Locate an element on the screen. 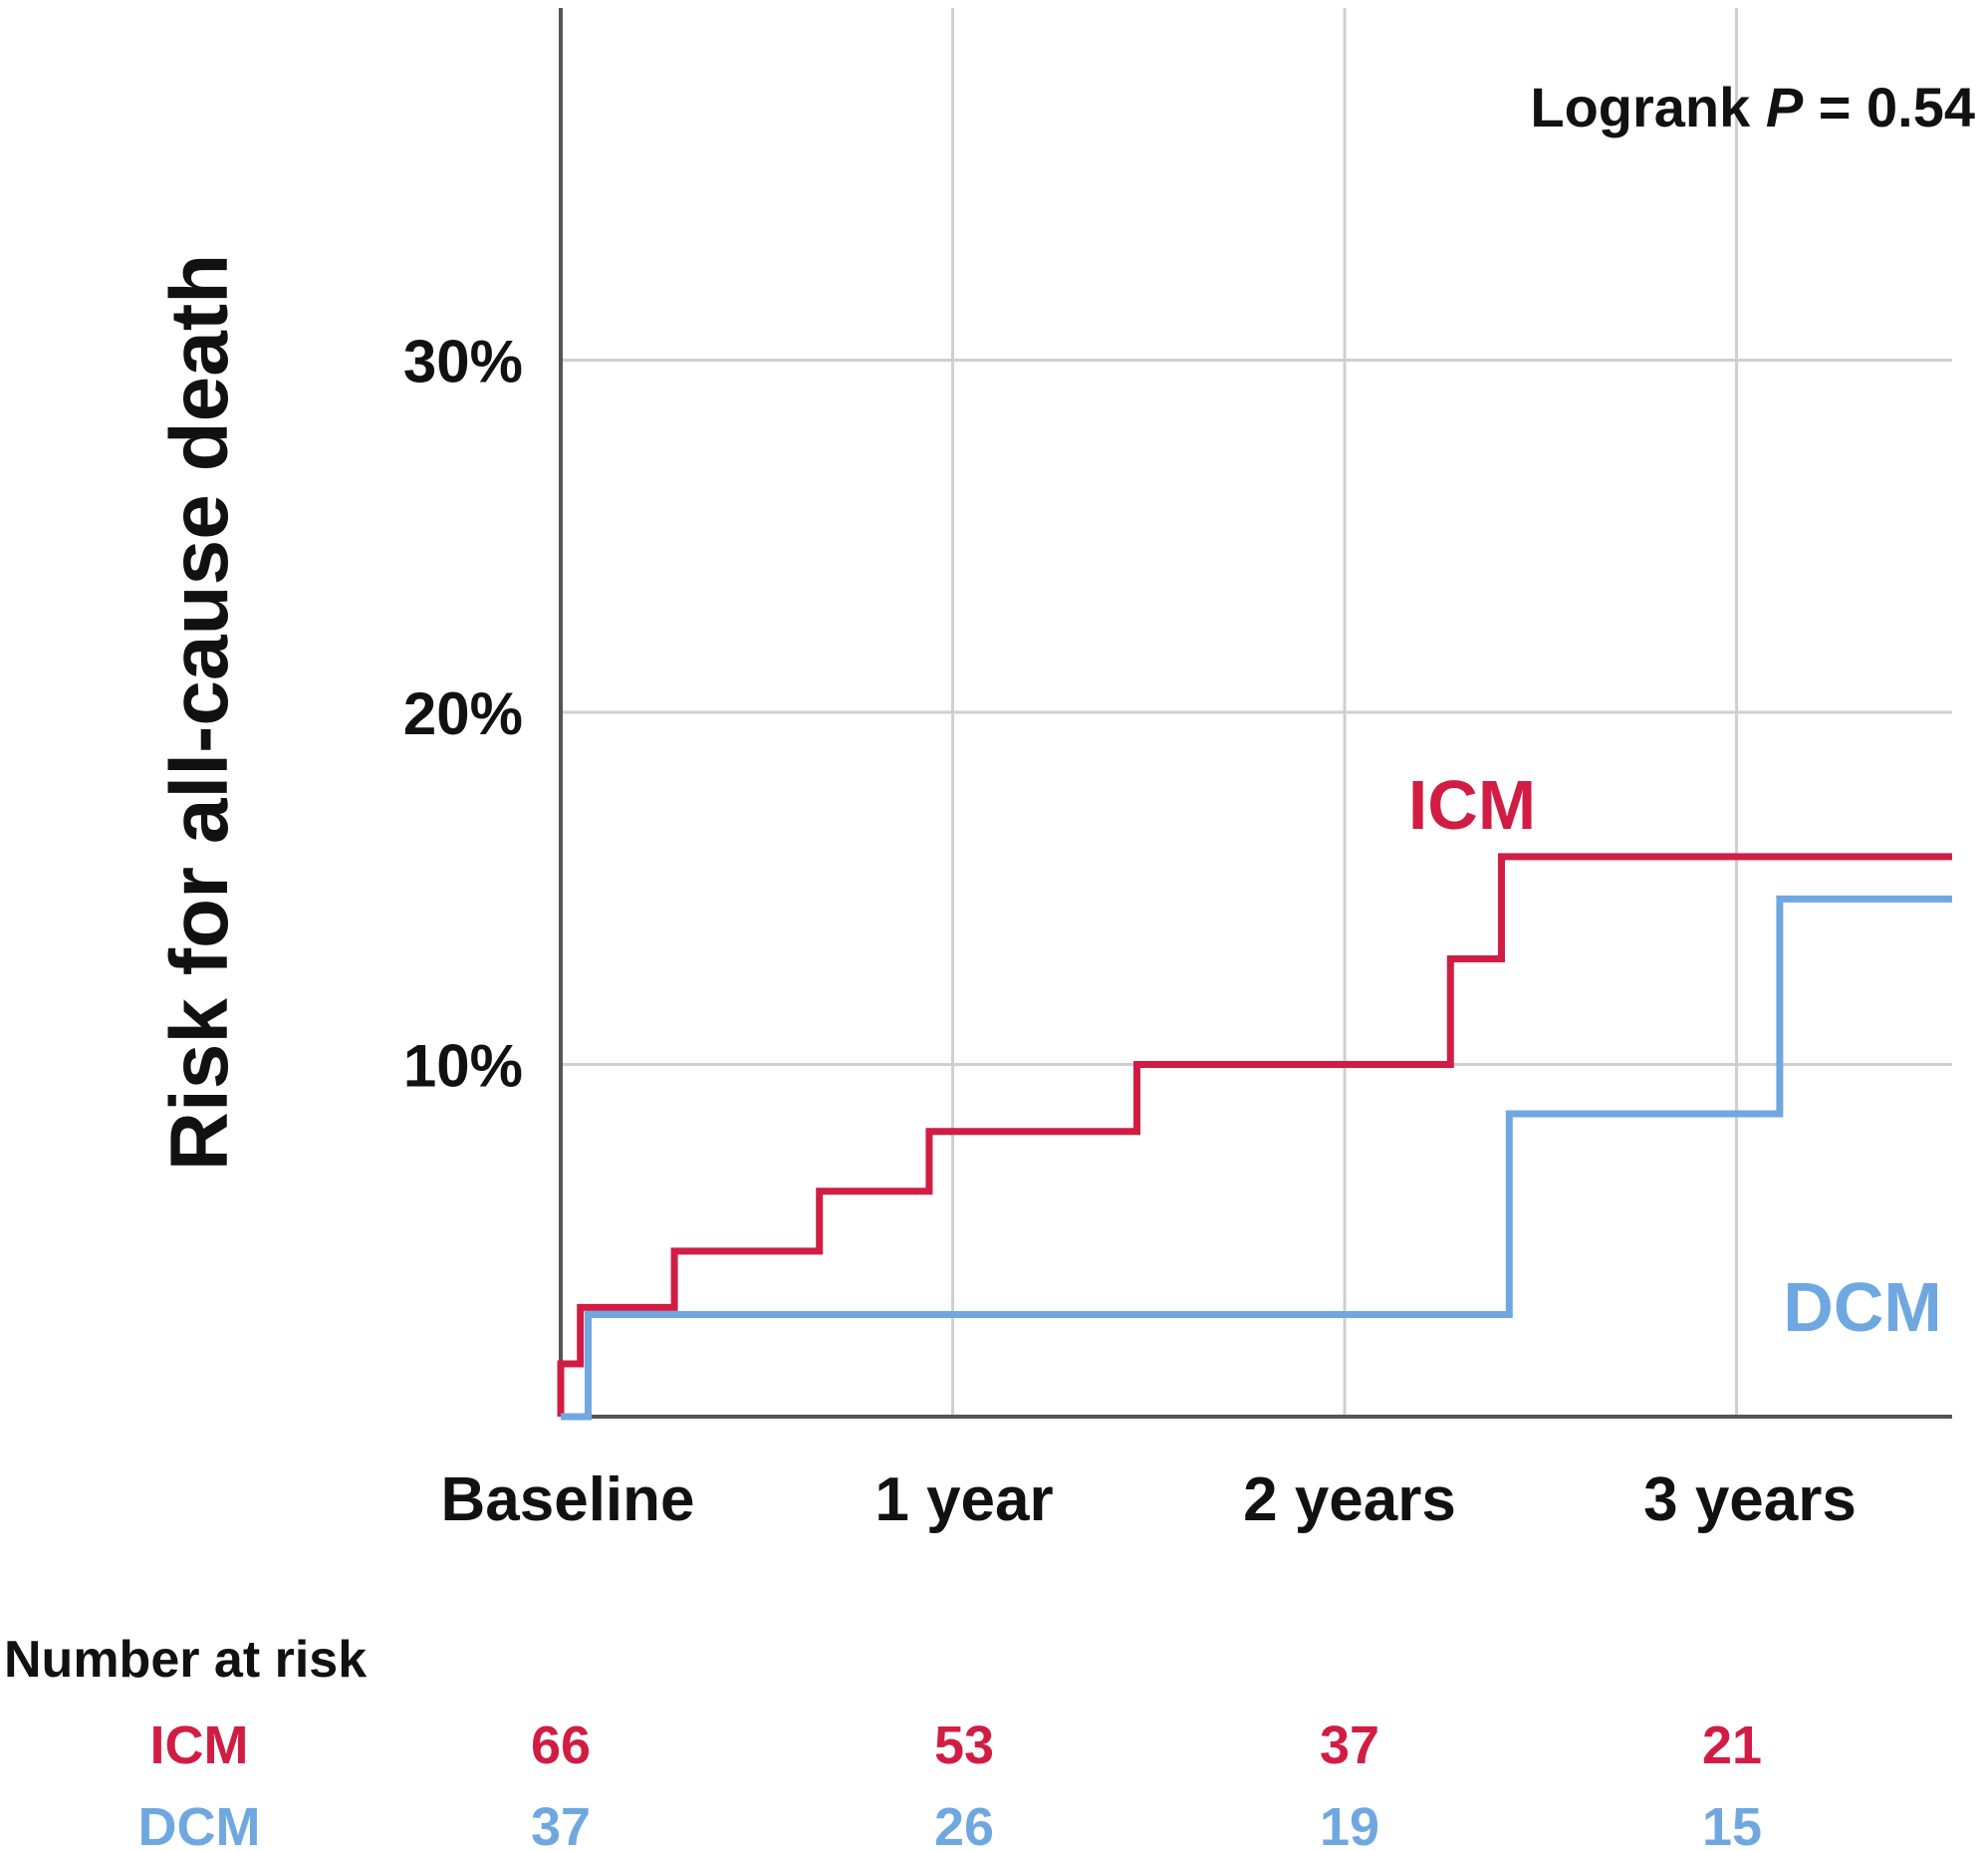 The image size is (1988, 1851). series-label-dcm: DCM is located at coordinates (1862, 1307).